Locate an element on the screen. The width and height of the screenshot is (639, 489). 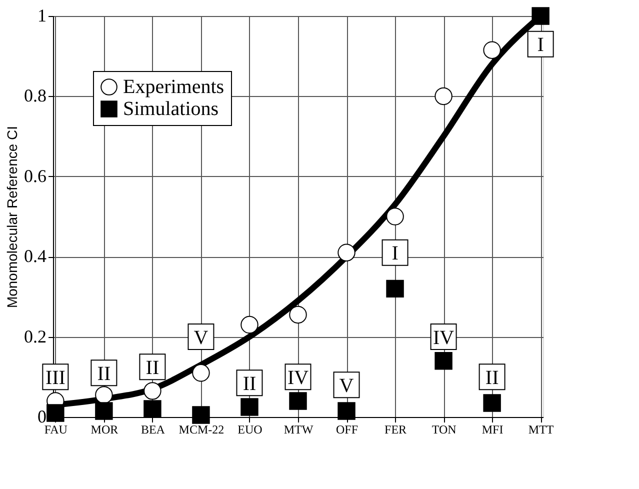
annotation: III is located at coordinates (55, 377).